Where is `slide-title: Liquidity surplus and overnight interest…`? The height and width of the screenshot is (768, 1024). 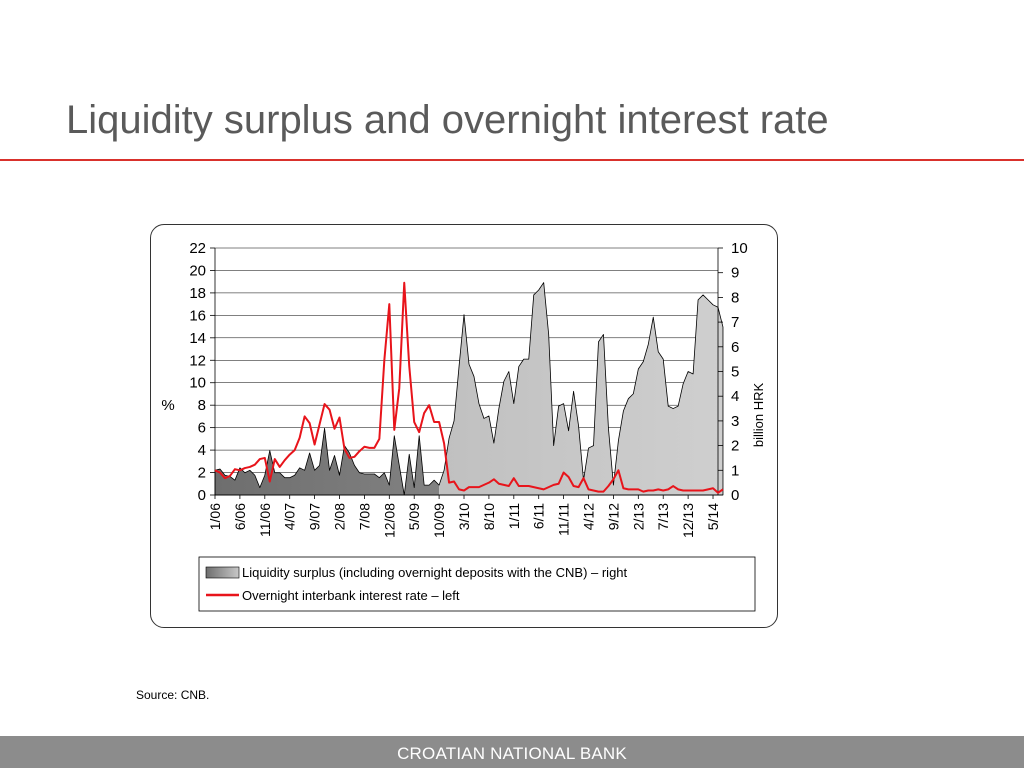
slide-title: Liquidity surplus and overnight interest… is located at coordinates (447, 120).